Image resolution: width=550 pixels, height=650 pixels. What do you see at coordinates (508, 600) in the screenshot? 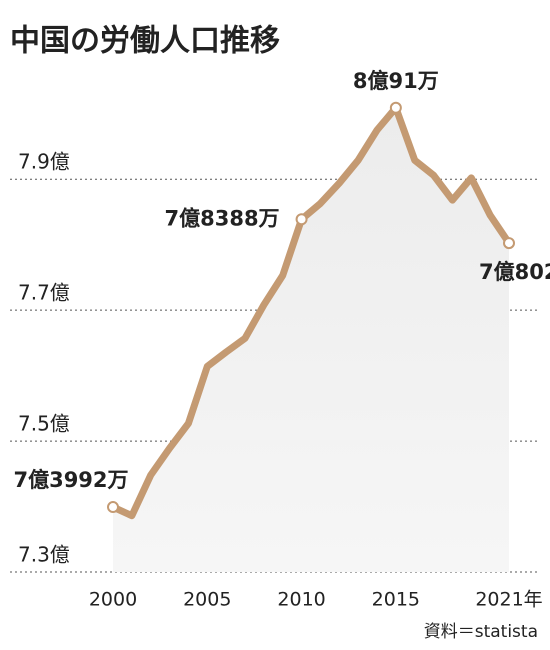
I see `x-tick-label: 2021年` at bounding box center [508, 600].